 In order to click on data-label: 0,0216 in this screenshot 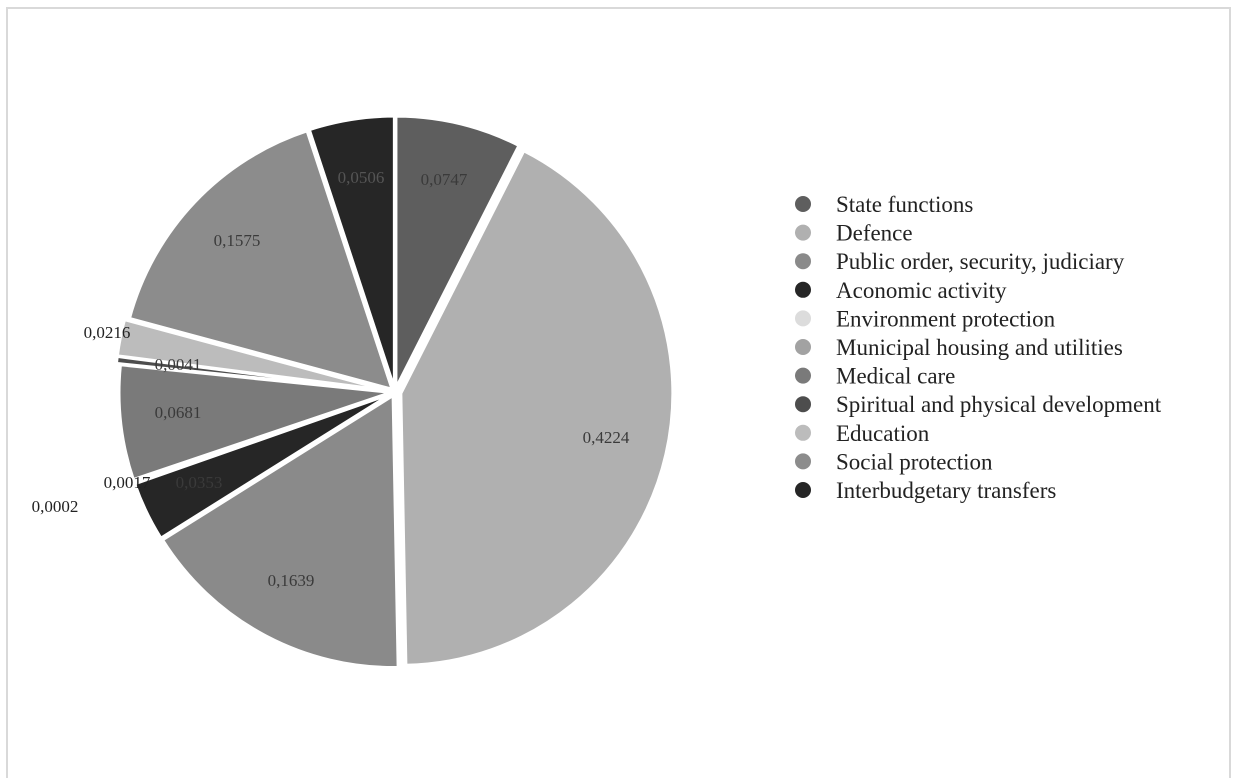, I will do `click(107, 332)`.